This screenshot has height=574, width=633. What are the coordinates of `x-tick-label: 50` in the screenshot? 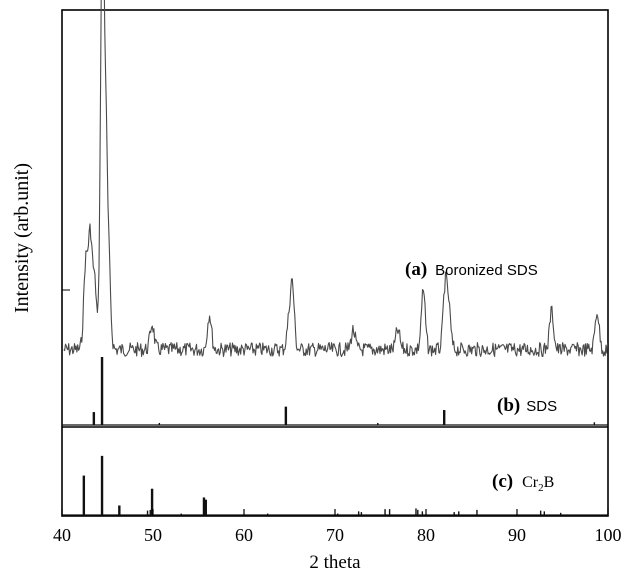 It's located at (153, 535).